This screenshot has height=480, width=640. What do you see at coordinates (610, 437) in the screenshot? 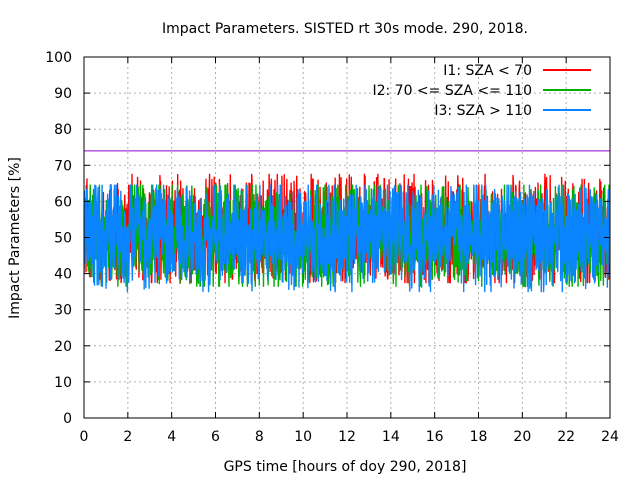
I see `x-tick-label: 24` at bounding box center [610, 437].